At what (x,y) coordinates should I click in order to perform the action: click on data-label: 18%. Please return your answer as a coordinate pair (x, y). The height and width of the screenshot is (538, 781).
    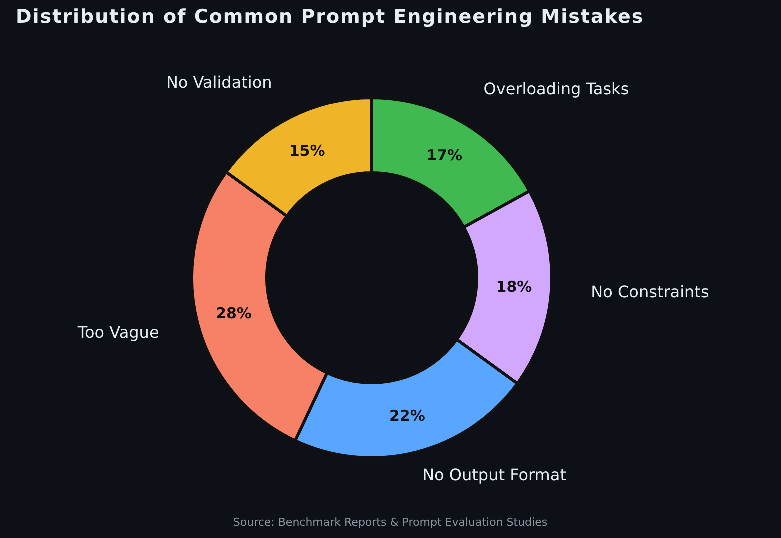
    Looking at the image, I should click on (514, 287).